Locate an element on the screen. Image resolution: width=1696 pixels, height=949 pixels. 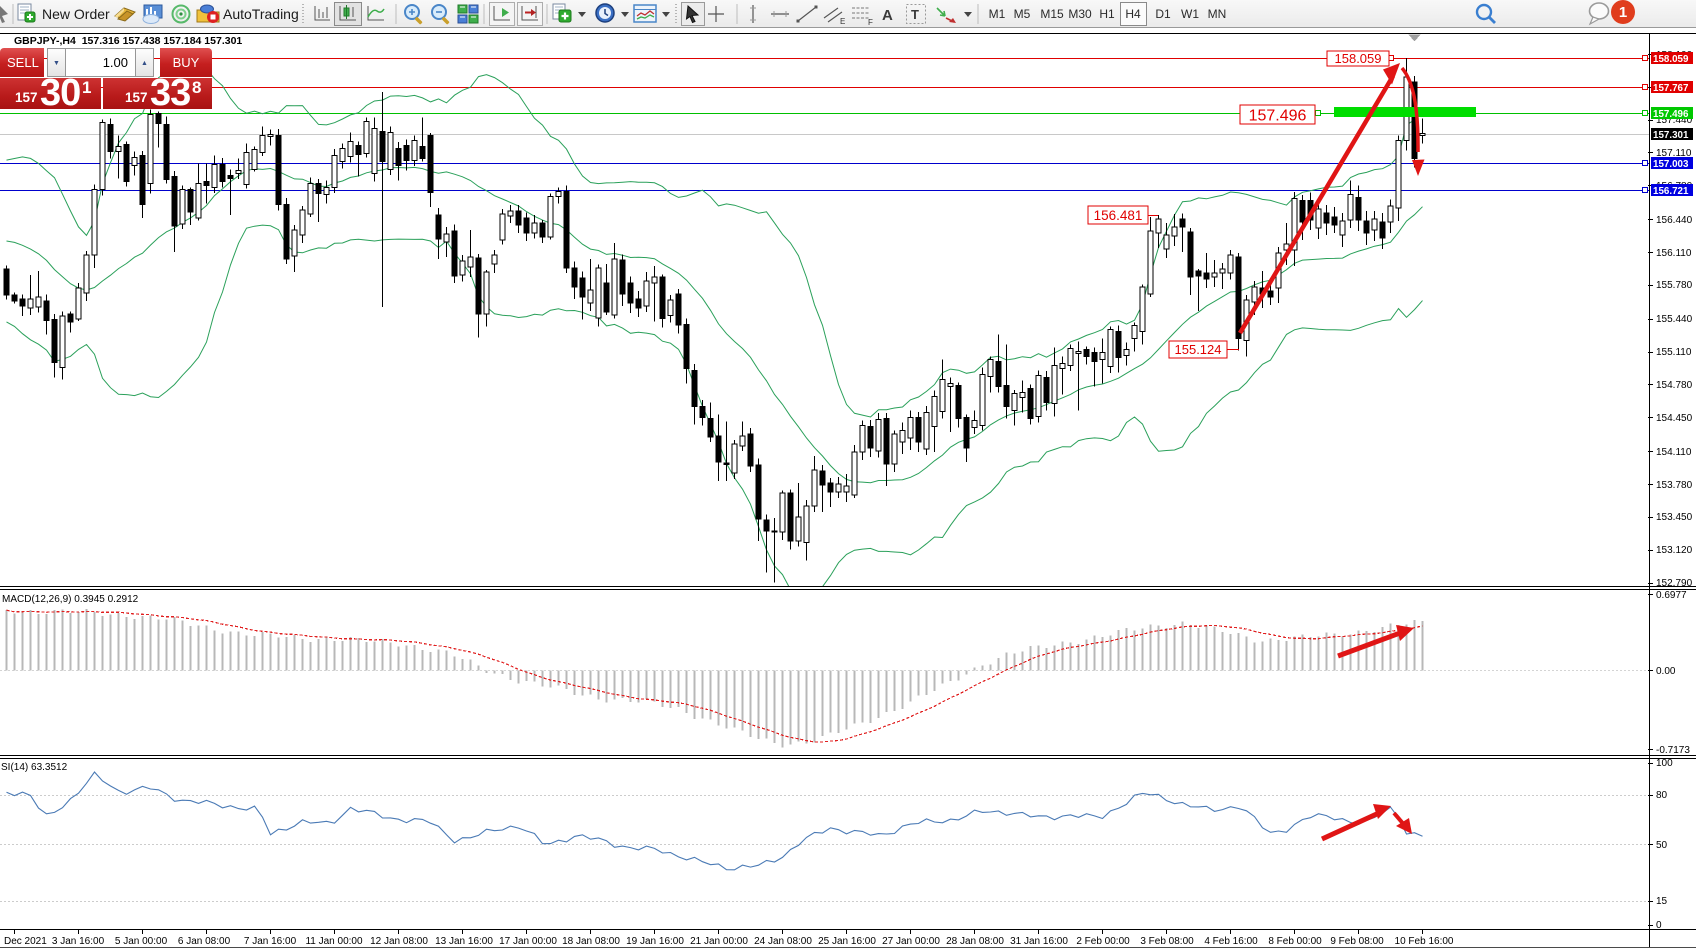
svg-text: 31 Jan 16:00 is located at coordinates (1039, 941).